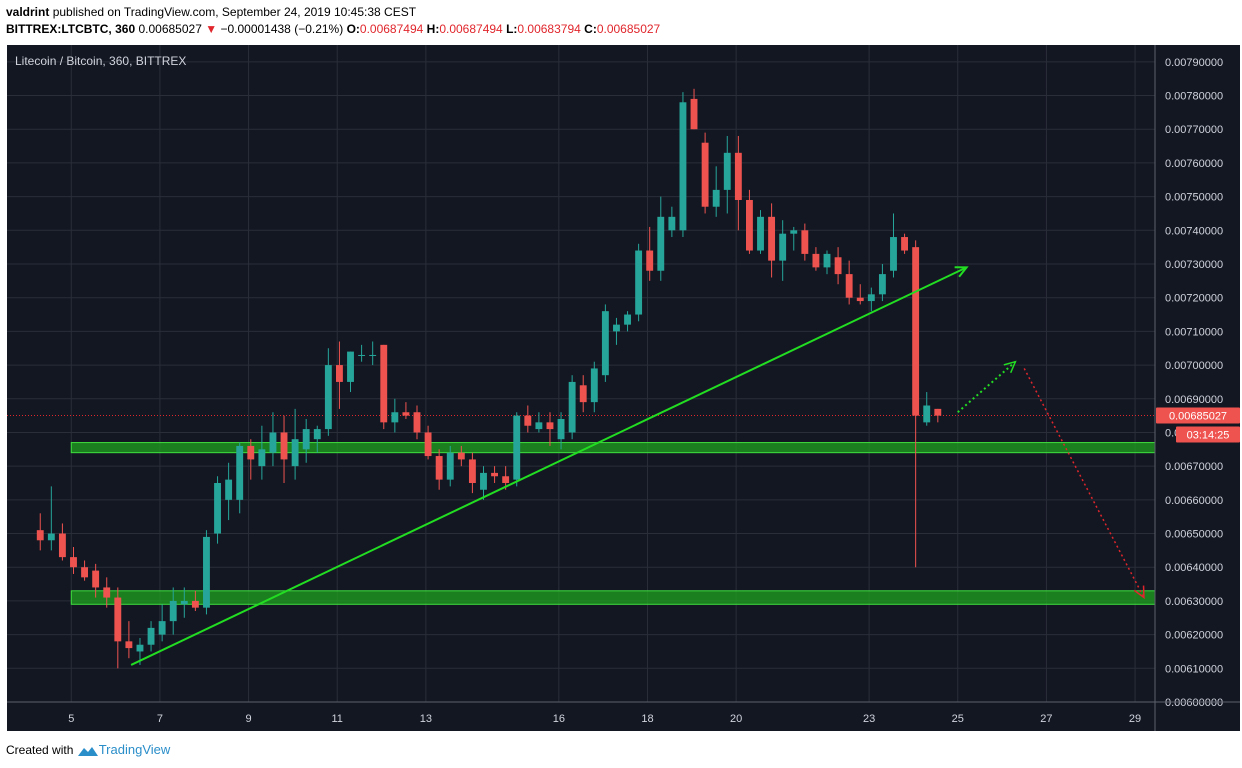  Describe the element at coordinates (1194, 97) in the screenshot. I see `y-tick-label: 0.00780000` at that location.